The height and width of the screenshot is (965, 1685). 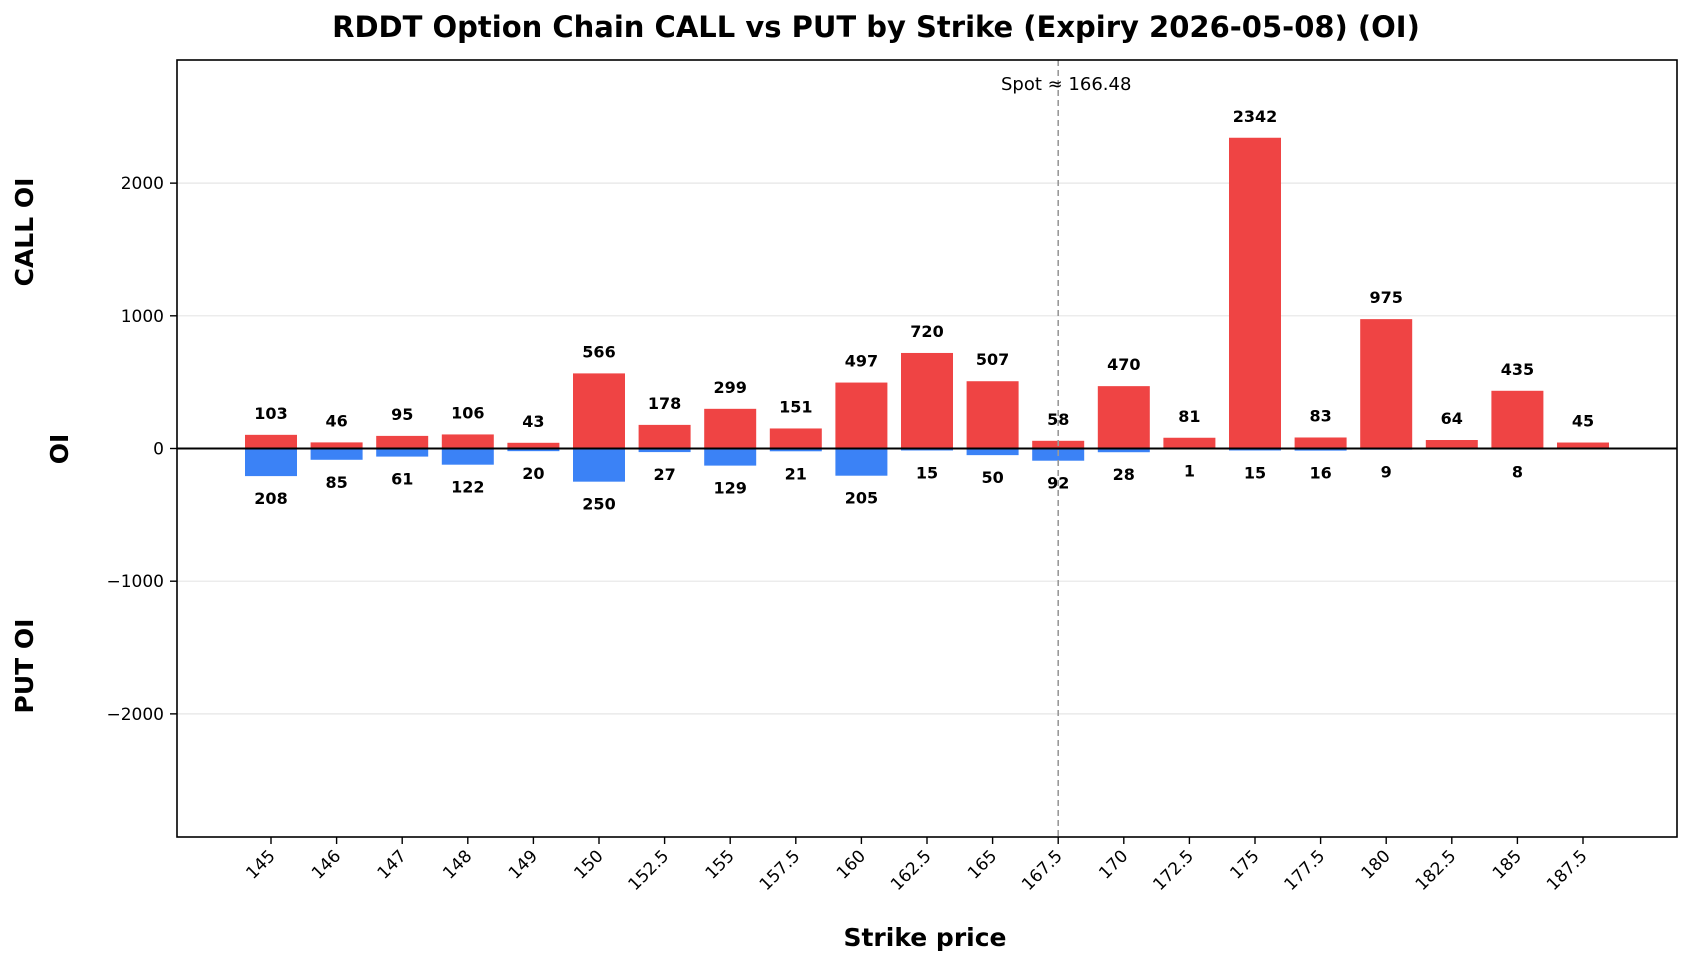 I want to click on spot-label: Spot ≈ 166.48, so click(x=1066, y=84).